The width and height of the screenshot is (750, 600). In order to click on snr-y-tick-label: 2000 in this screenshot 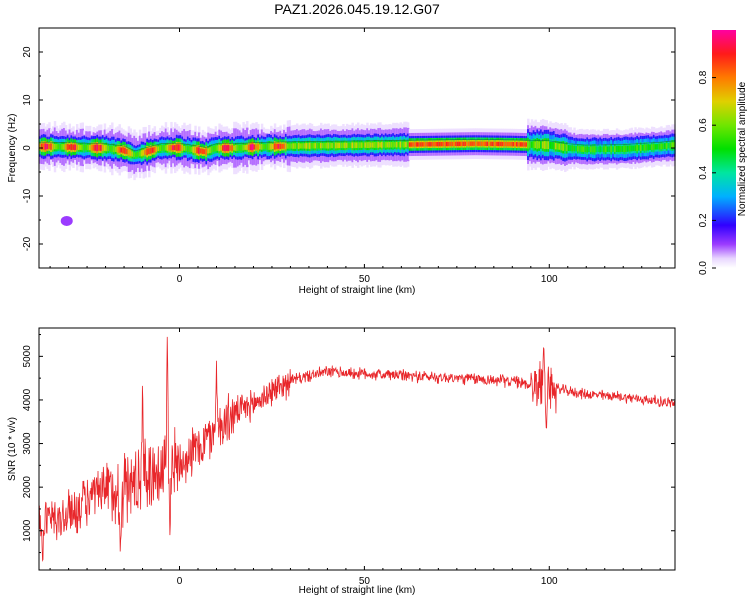, I will do `click(27, 487)`.